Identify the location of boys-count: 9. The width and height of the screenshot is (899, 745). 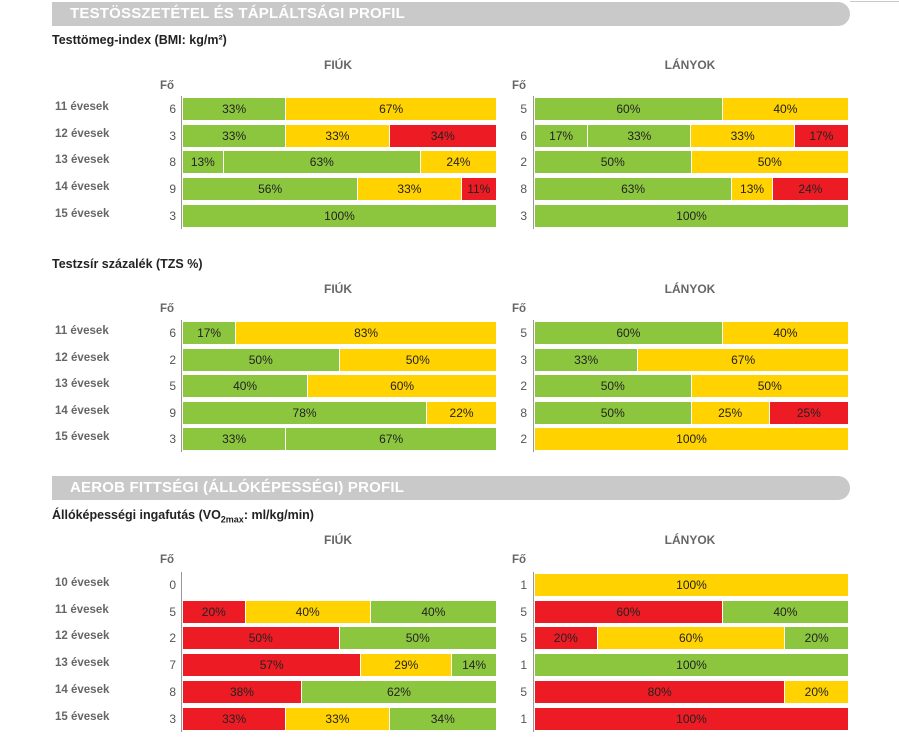
(172, 189).